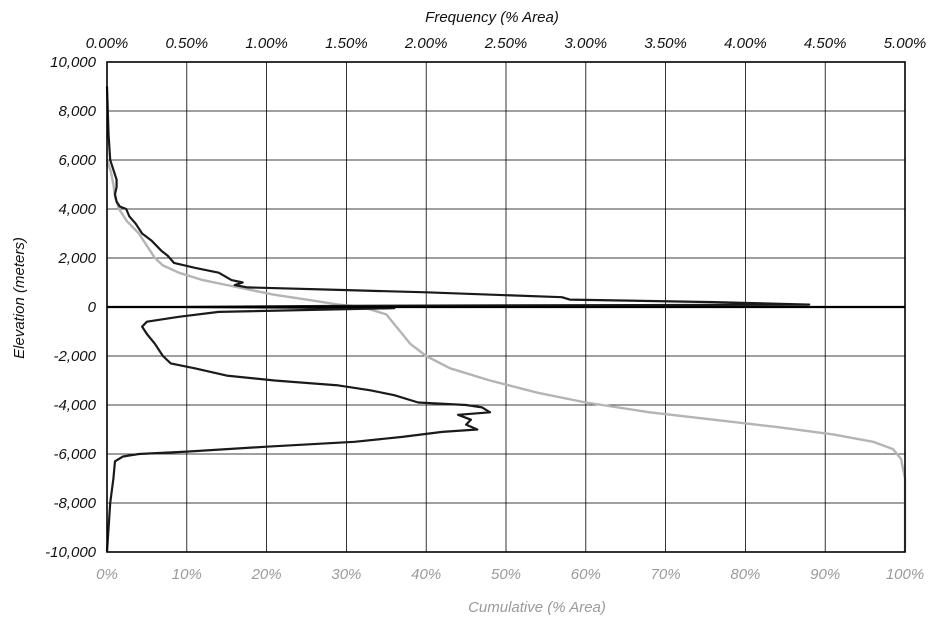 The height and width of the screenshot is (620, 937). What do you see at coordinates (266, 574) in the screenshot?
I see `bottom-tick-label: 20%` at bounding box center [266, 574].